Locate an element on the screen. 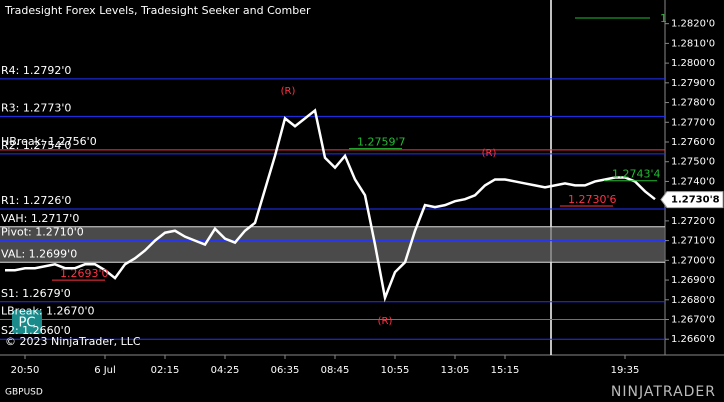 This screenshot has width=724, height=402. y-tick-label: 1.2670'0 is located at coordinates (693, 320).